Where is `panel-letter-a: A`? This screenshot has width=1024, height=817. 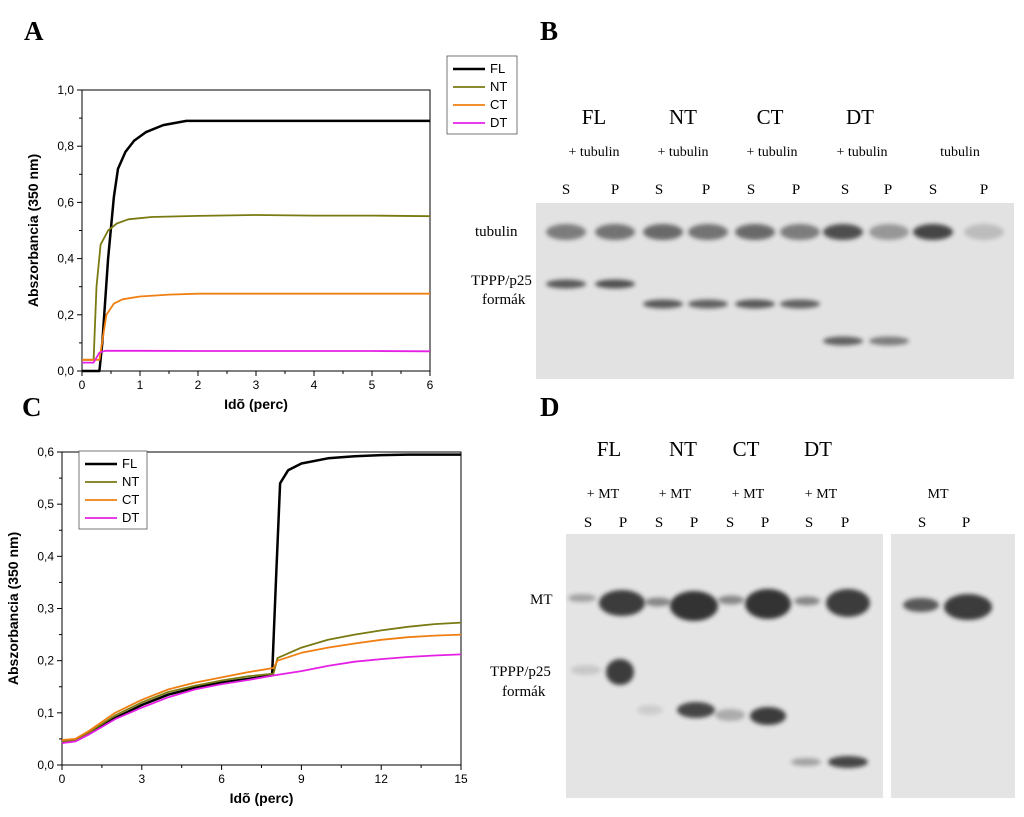 panel-letter-a: A is located at coordinates (34, 31).